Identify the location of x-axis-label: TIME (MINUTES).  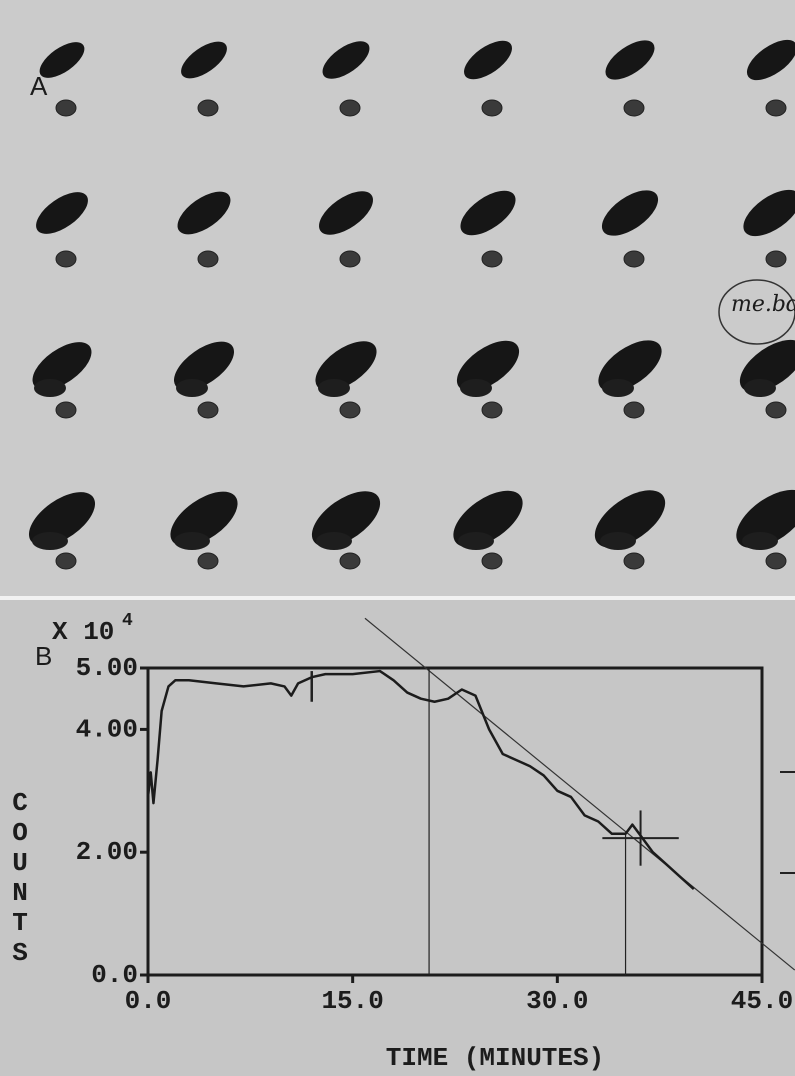
(495, 1058).